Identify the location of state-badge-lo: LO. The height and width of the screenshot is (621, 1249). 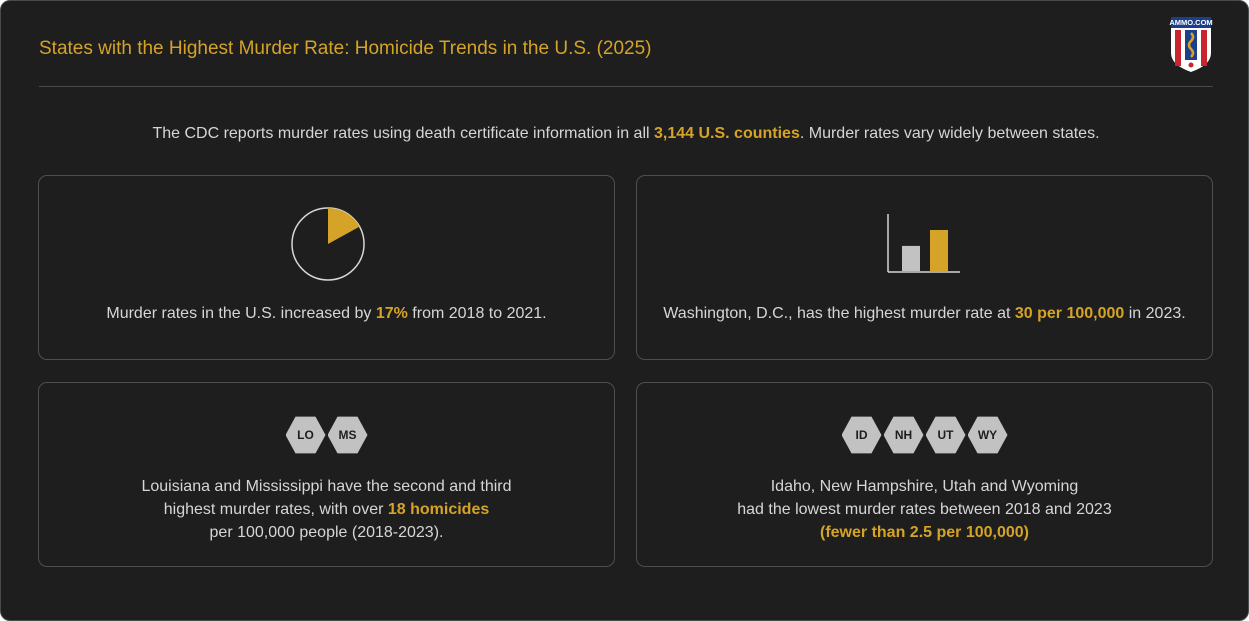
(305, 435).